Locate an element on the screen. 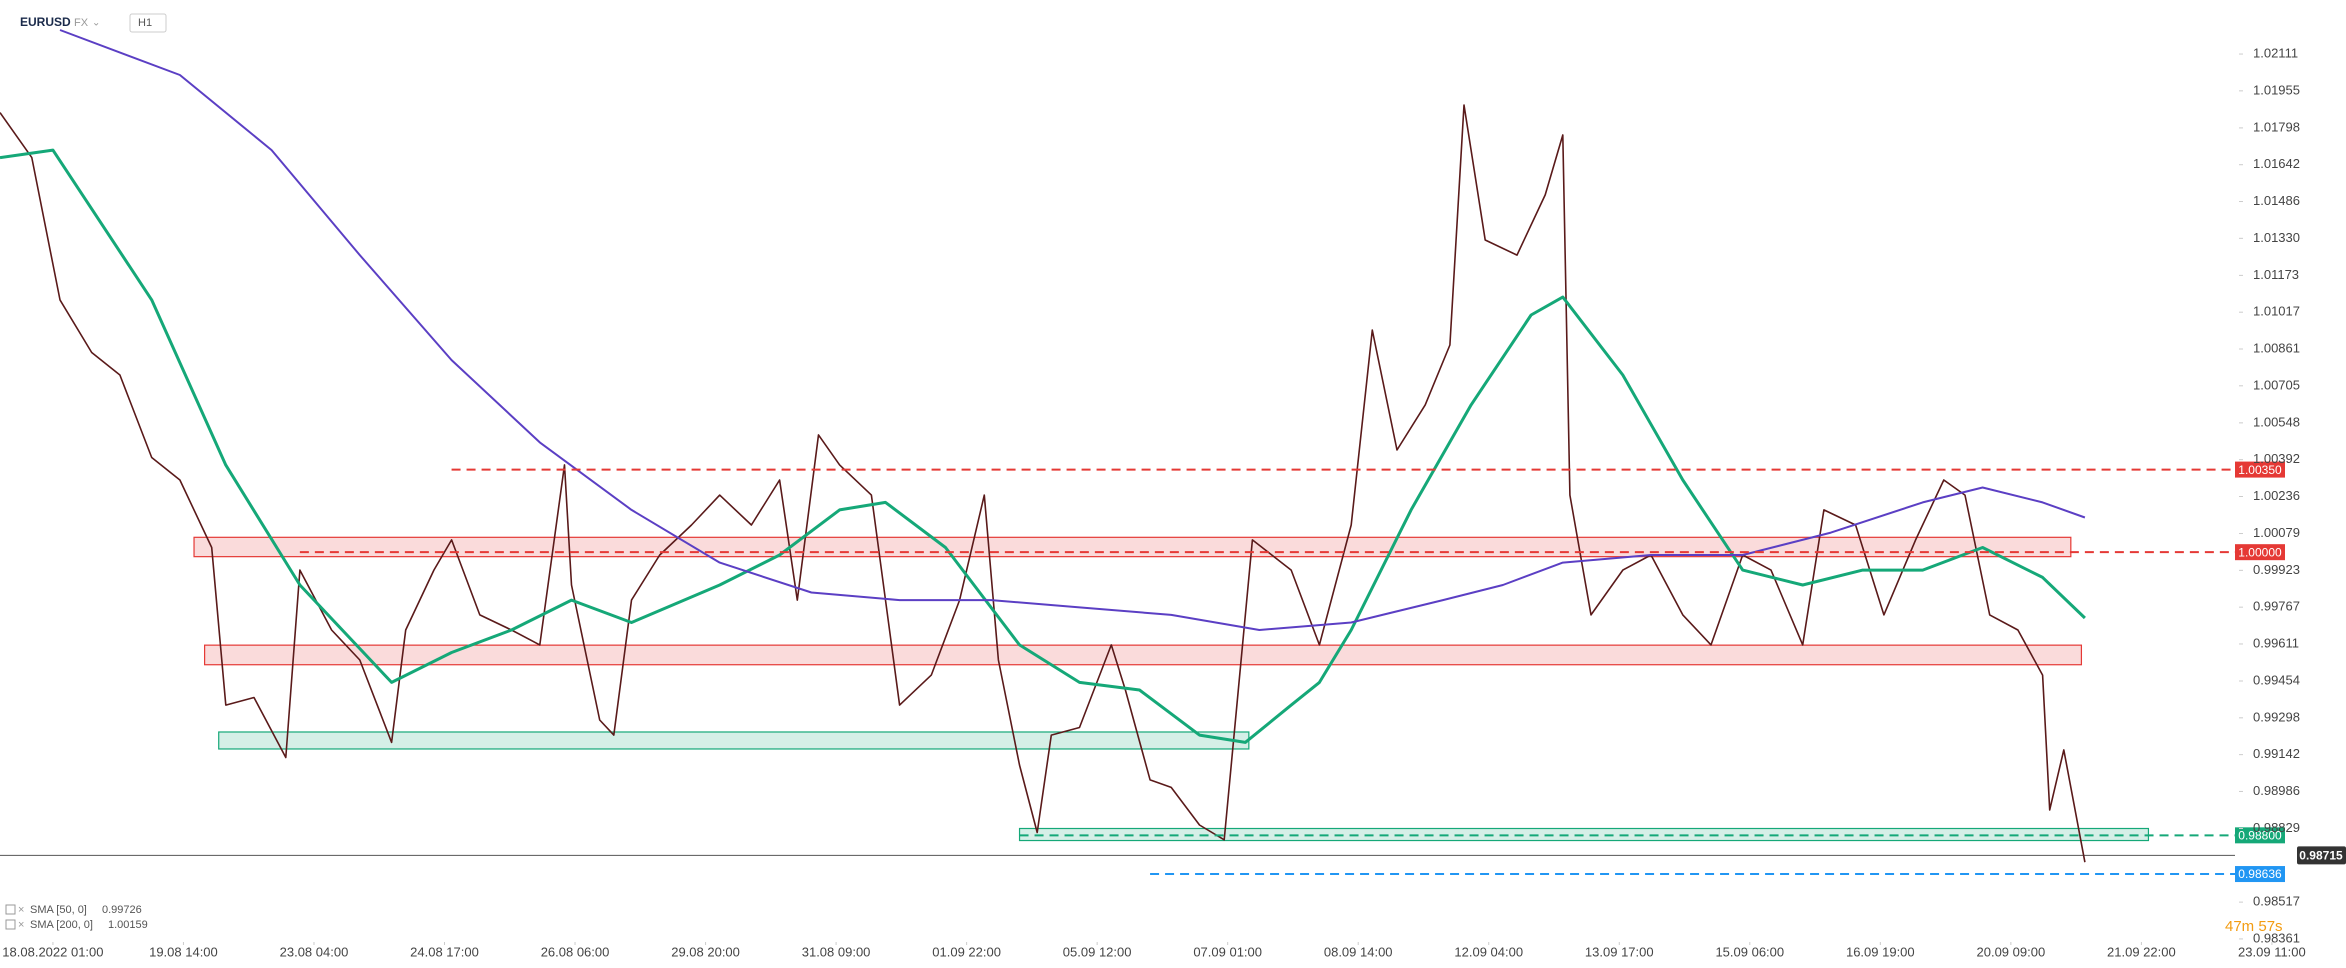  legend-name: SMA [200, 0] is located at coordinates (61, 925).